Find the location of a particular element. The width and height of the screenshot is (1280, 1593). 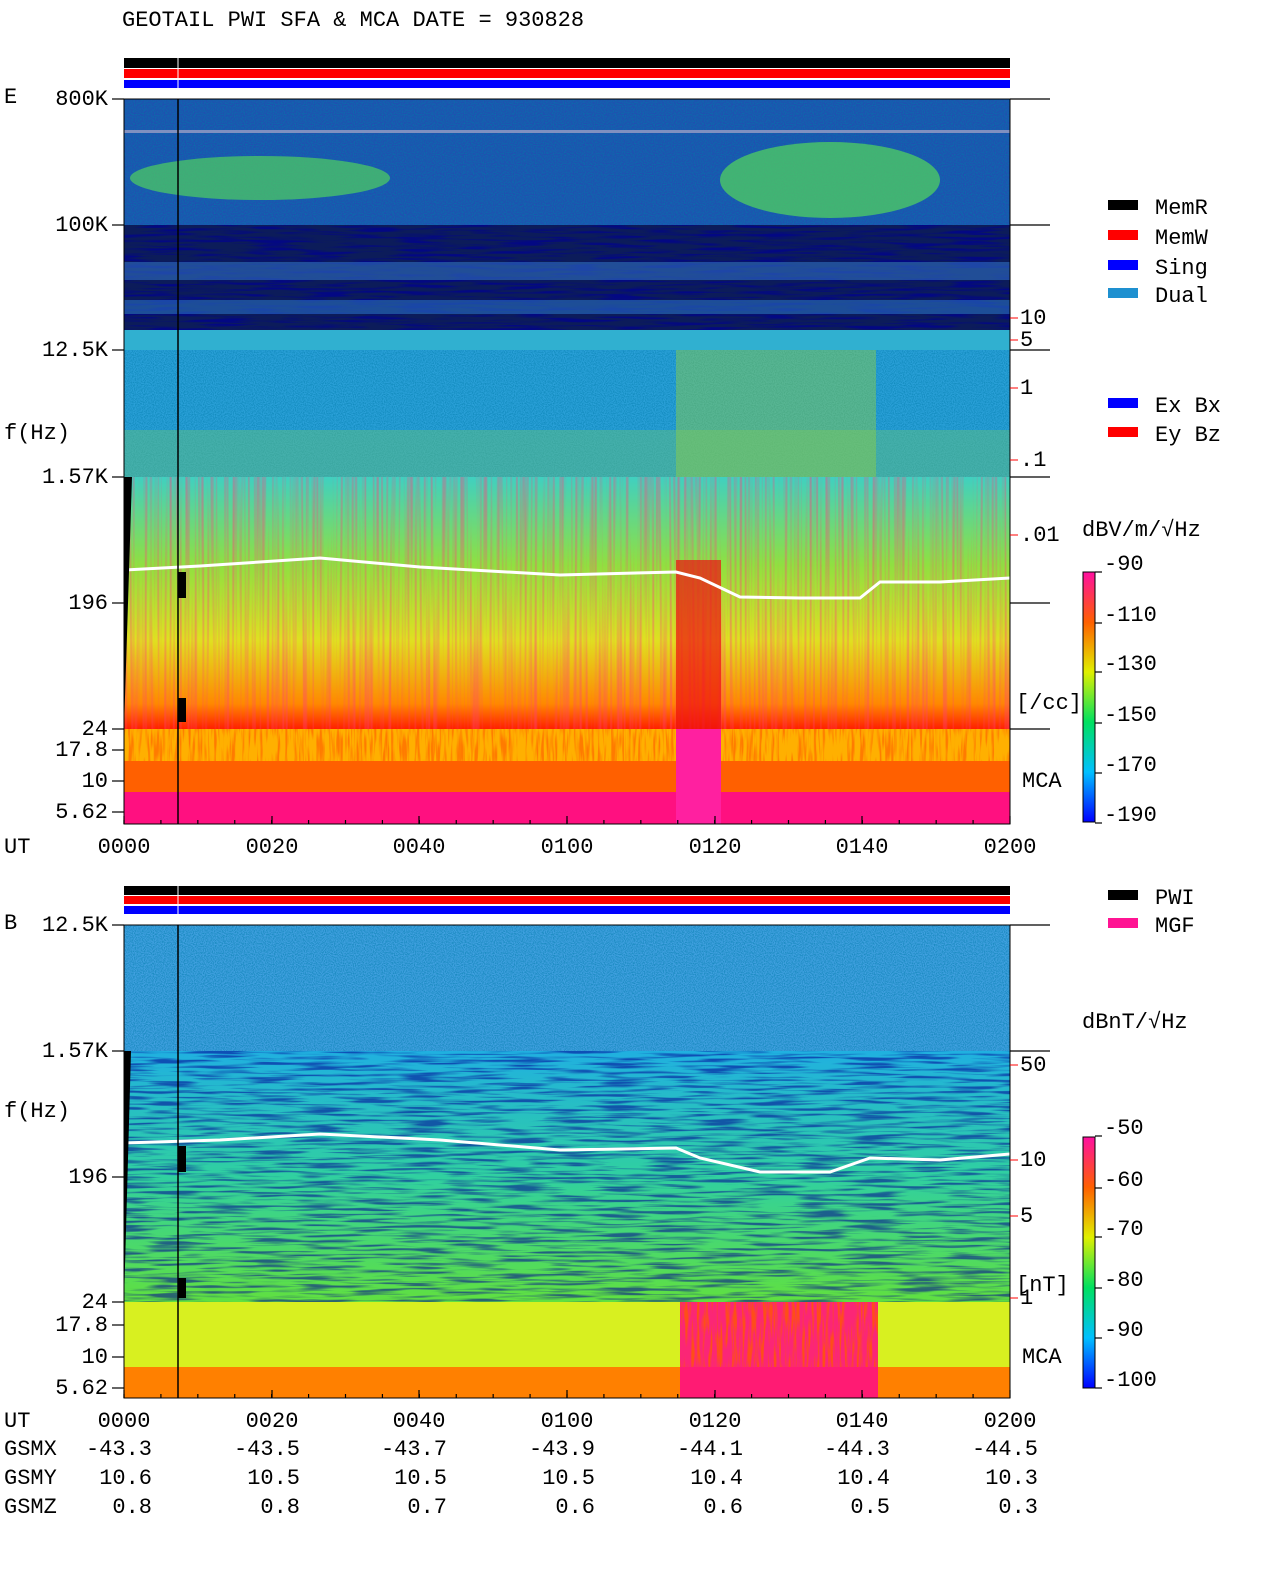

density-tick-label: 50 is located at coordinates (1033, 1065).